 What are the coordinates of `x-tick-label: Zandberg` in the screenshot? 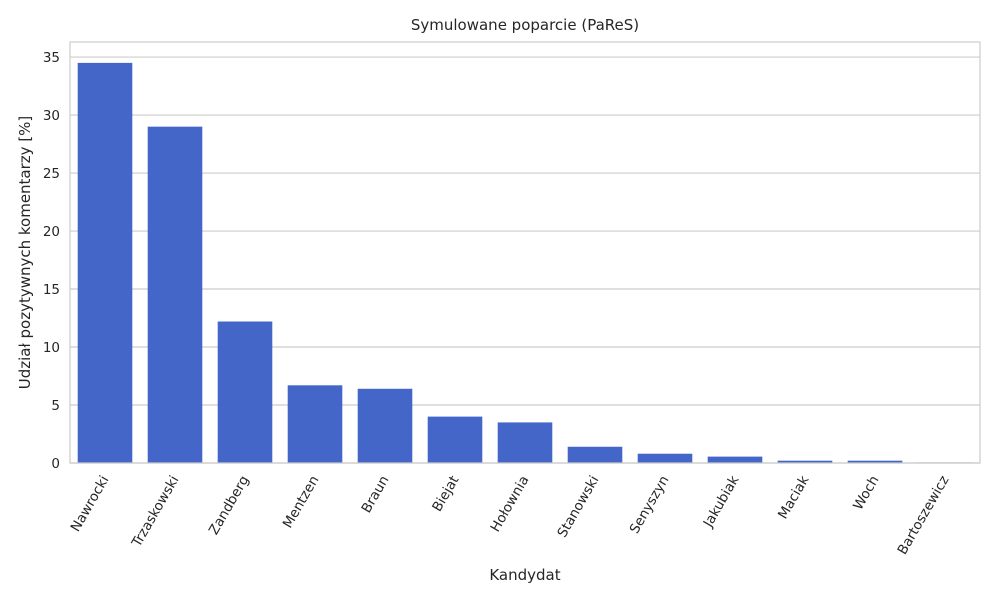 It's located at (229, 505).